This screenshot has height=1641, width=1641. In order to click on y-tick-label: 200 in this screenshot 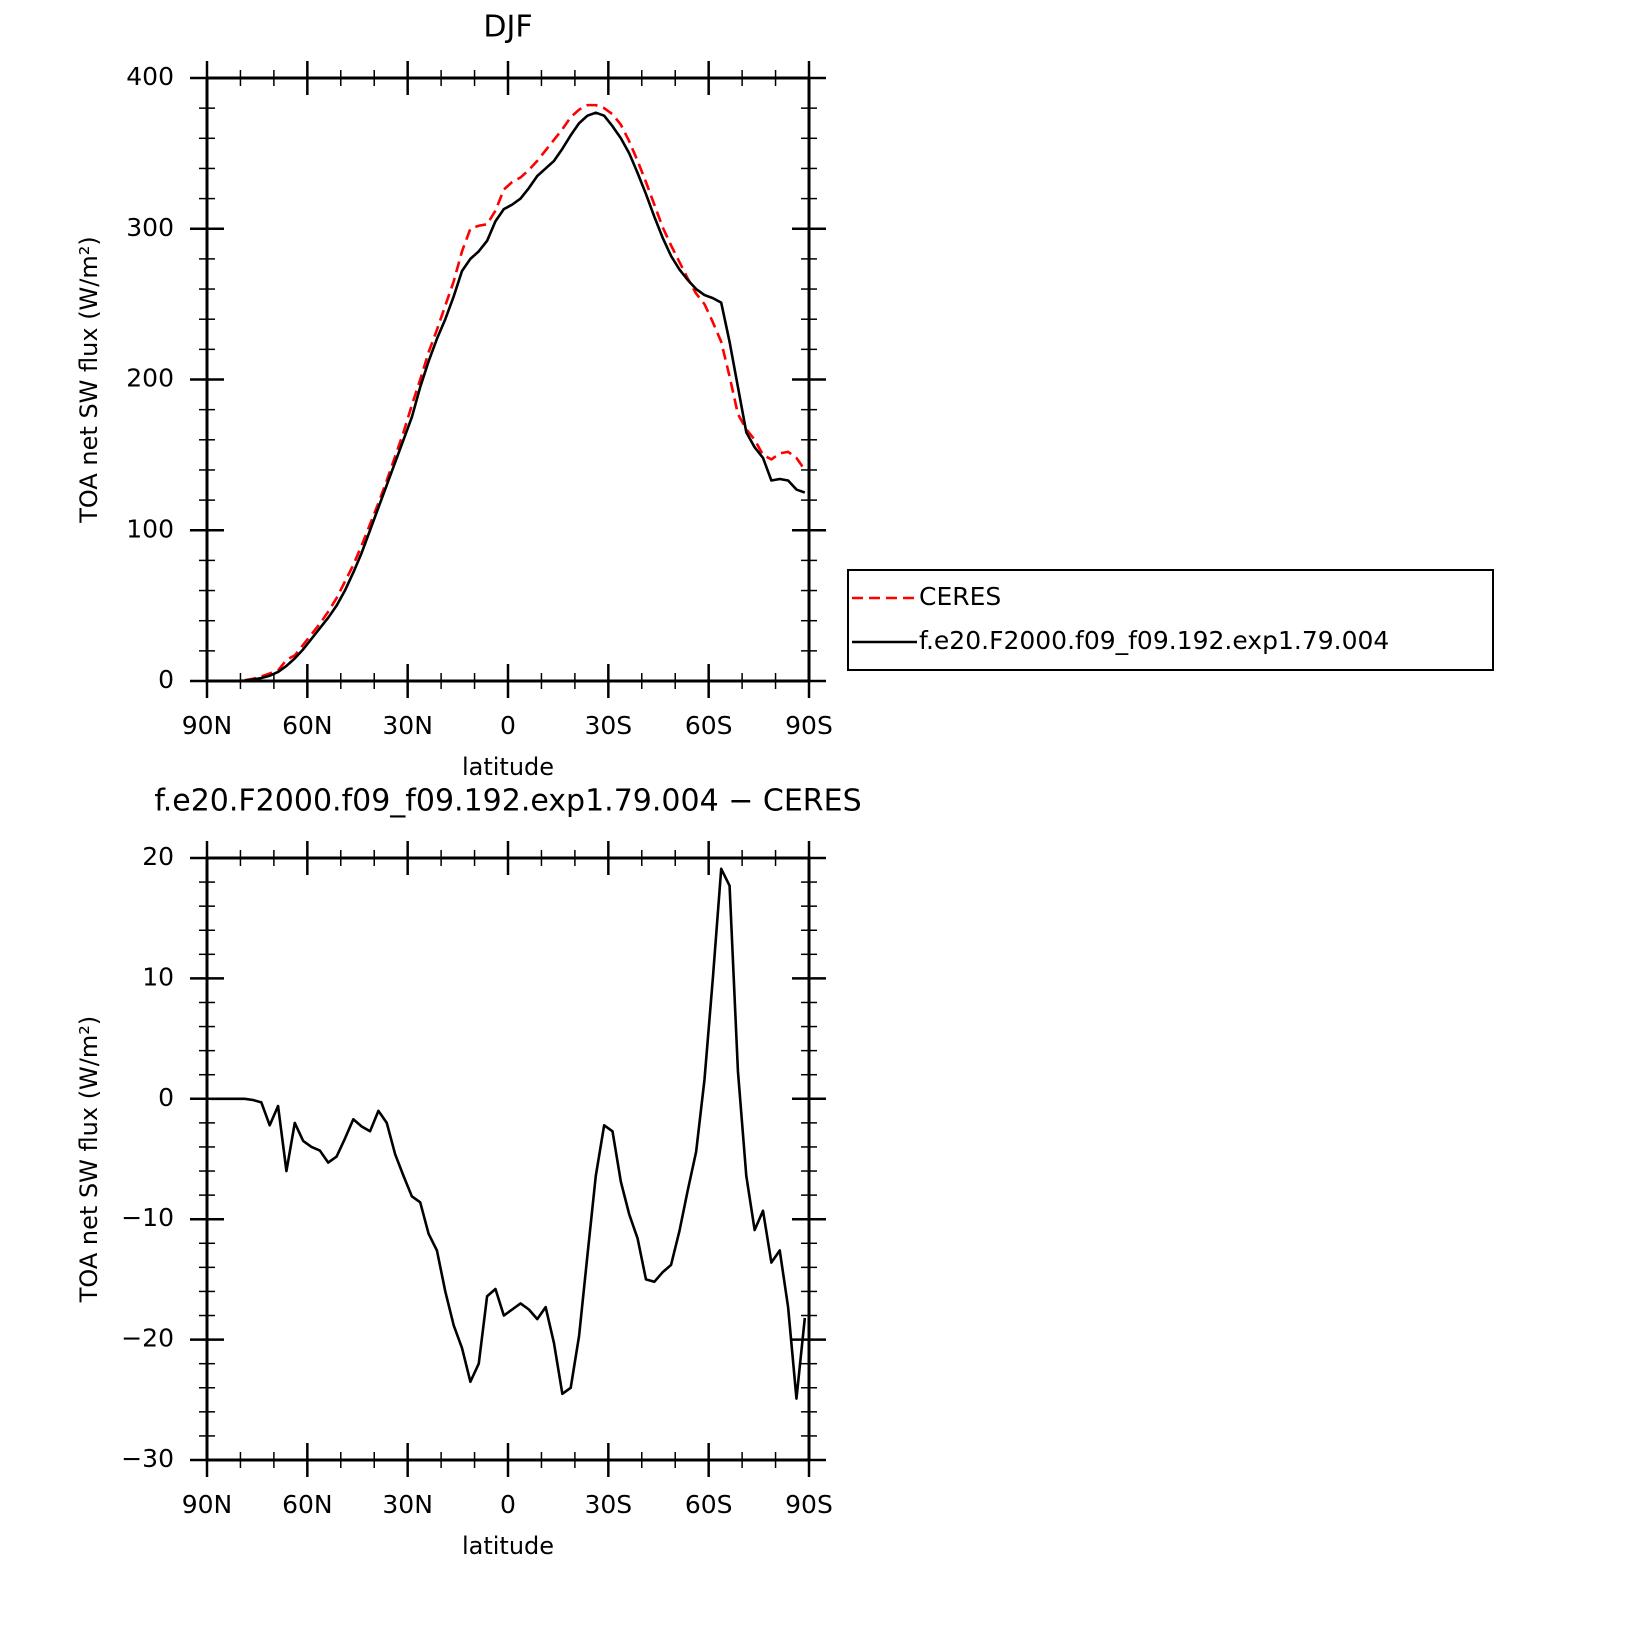, I will do `click(150, 378)`.